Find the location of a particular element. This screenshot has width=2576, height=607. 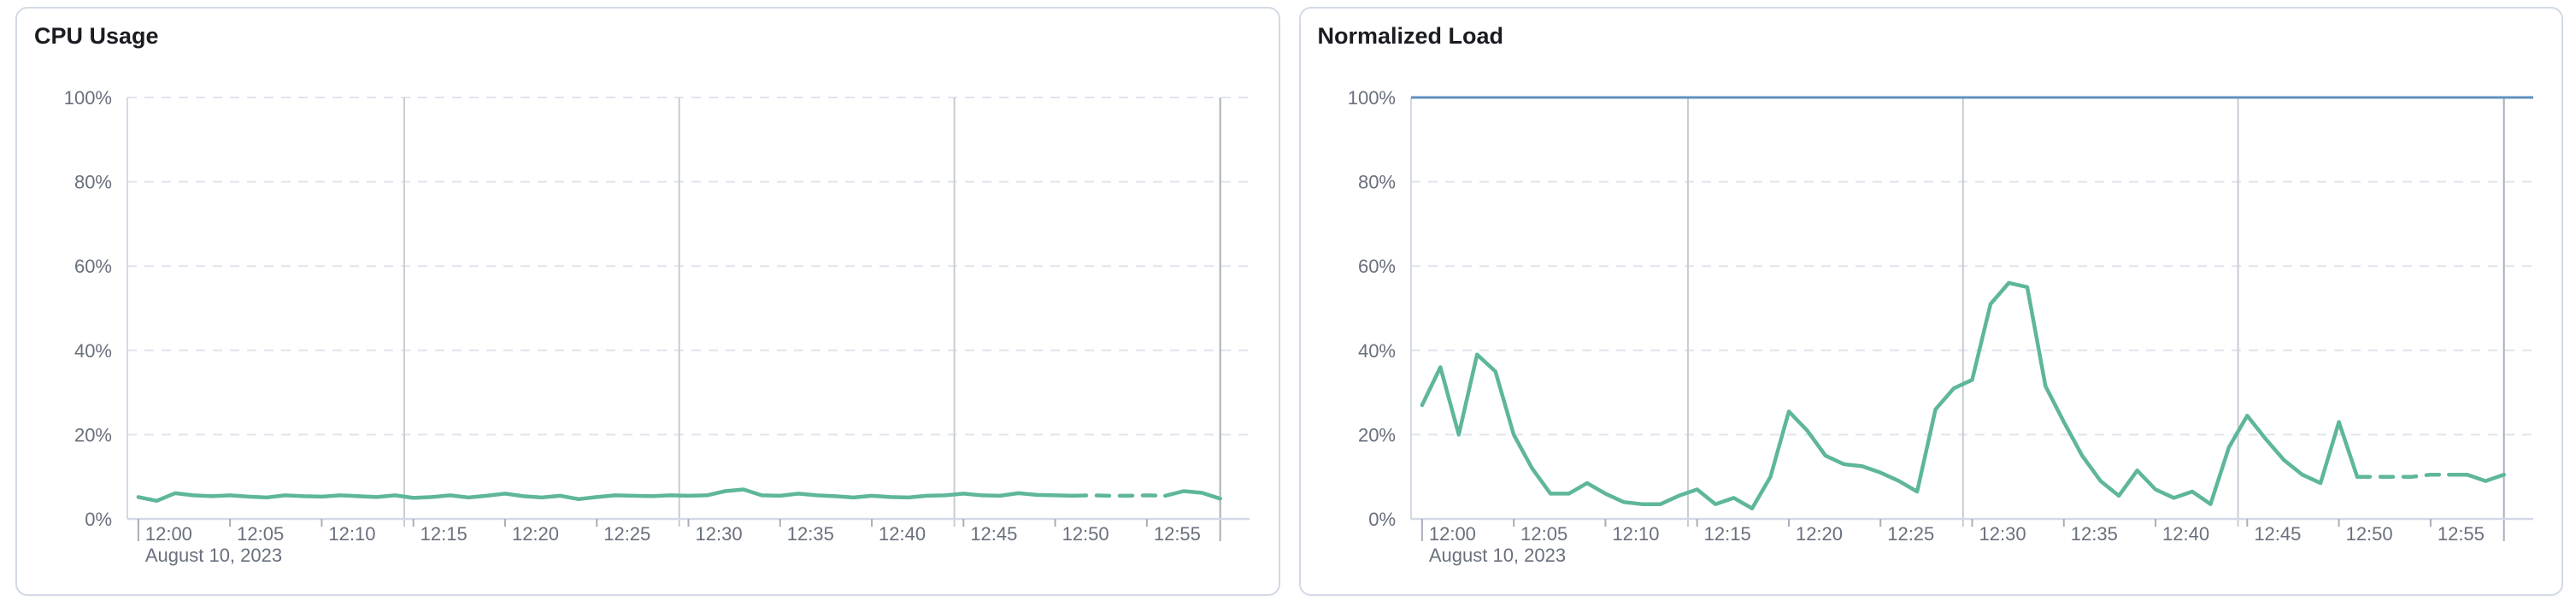

normalized-load-line-dashed is located at coordinates (2403, 475).